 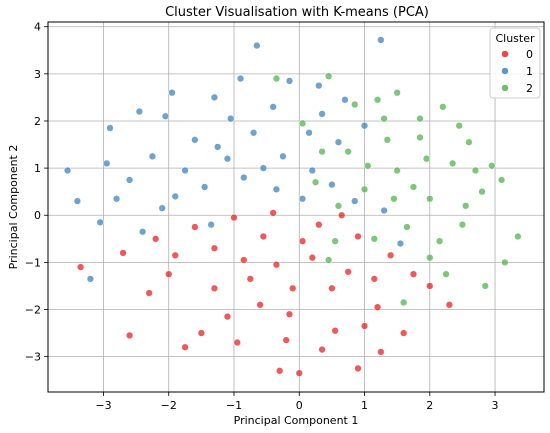 What do you see at coordinates (529, 54) in the screenshot?
I see `legend-label: 0` at bounding box center [529, 54].